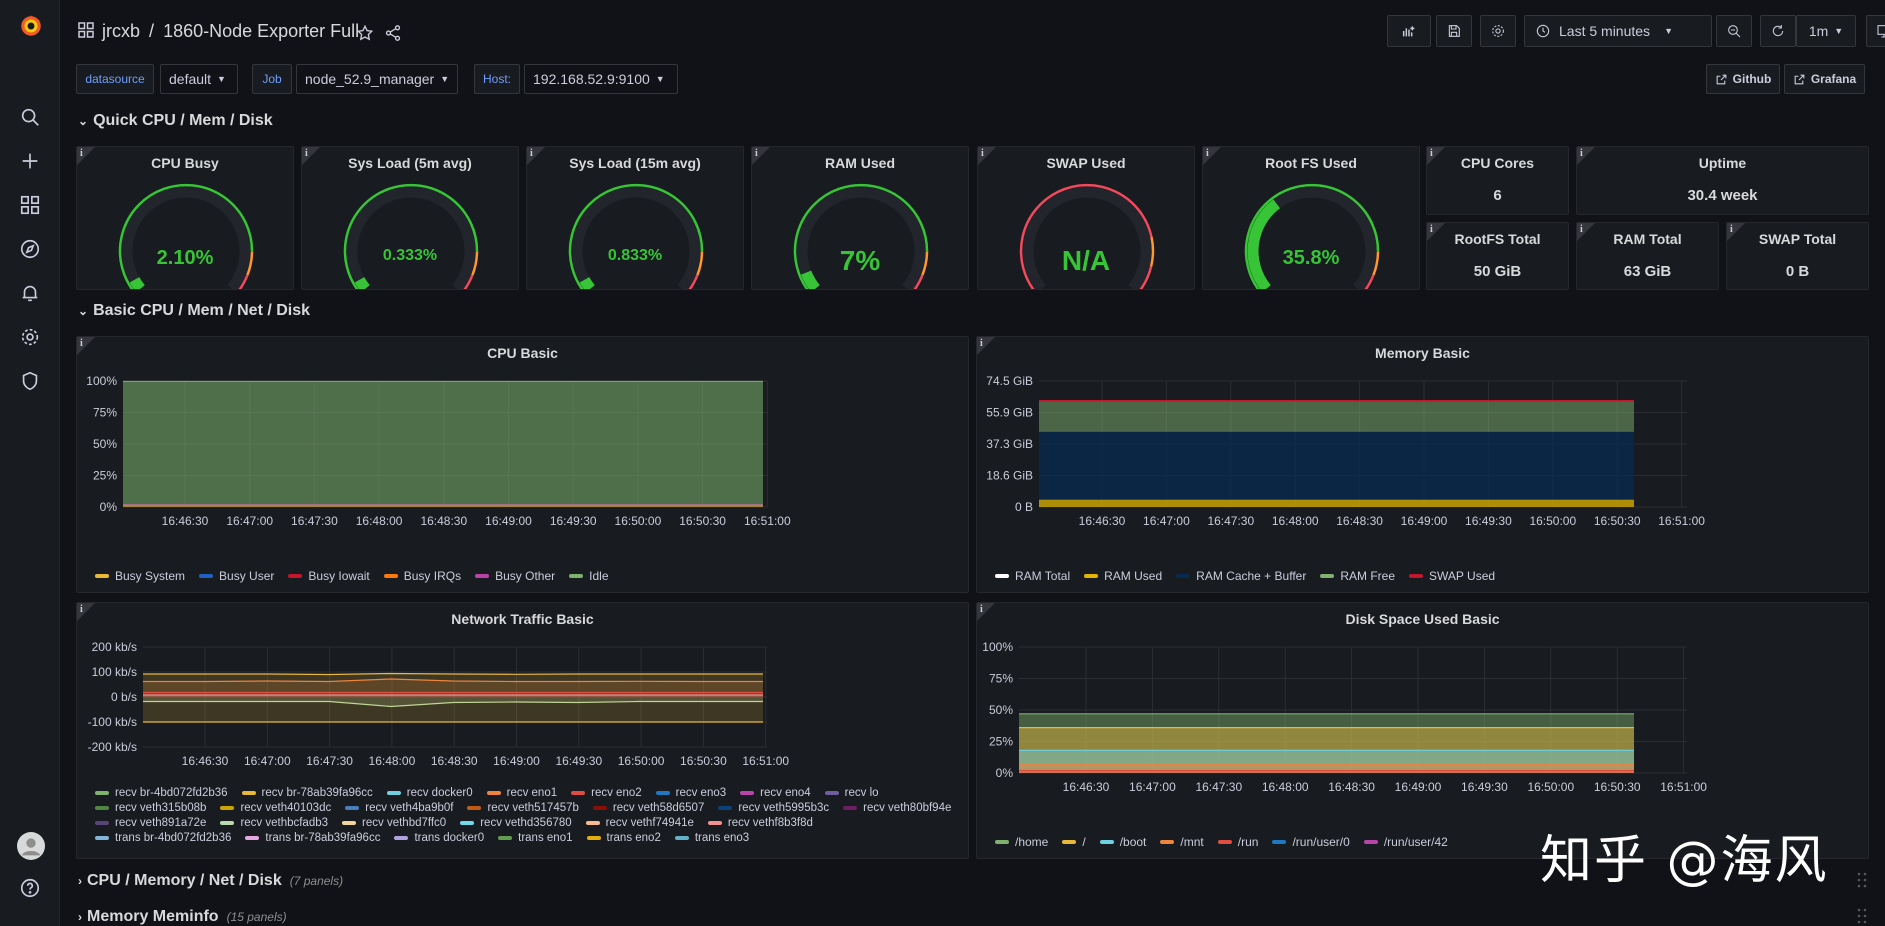 The height and width of the screenshot is (926, 1885). Describe the element at coordinates (30, 381) in the screenshot. I see `shield-icon` at that location.